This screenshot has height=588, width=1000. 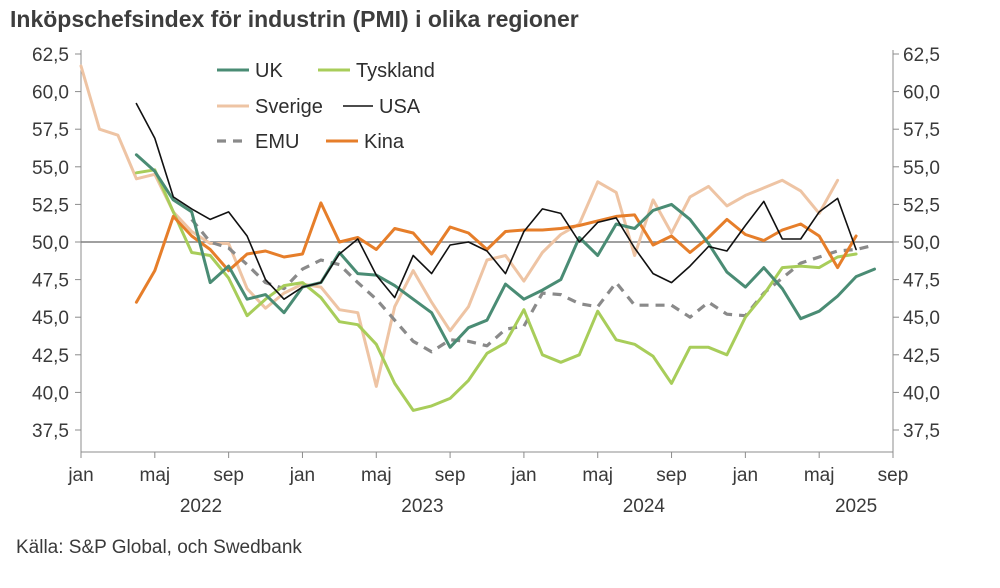 What do you see at coordinates (50, 130) in the screenshot?
I see `y-tick-label-left: 57,5` at bounding box center [50, 130].